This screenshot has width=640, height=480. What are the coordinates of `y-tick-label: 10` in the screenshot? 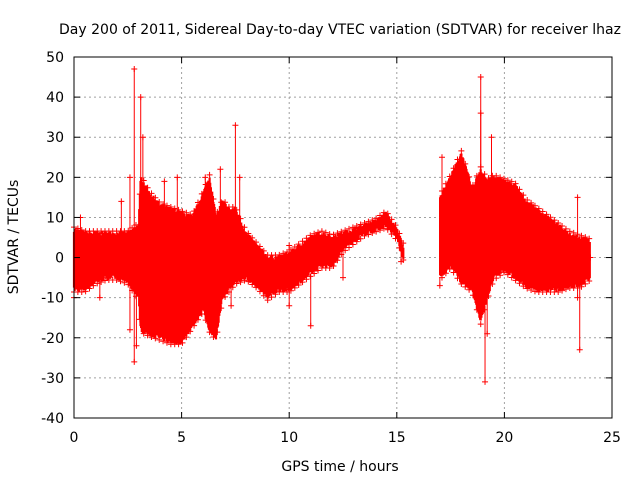 It's located at (55, 218).